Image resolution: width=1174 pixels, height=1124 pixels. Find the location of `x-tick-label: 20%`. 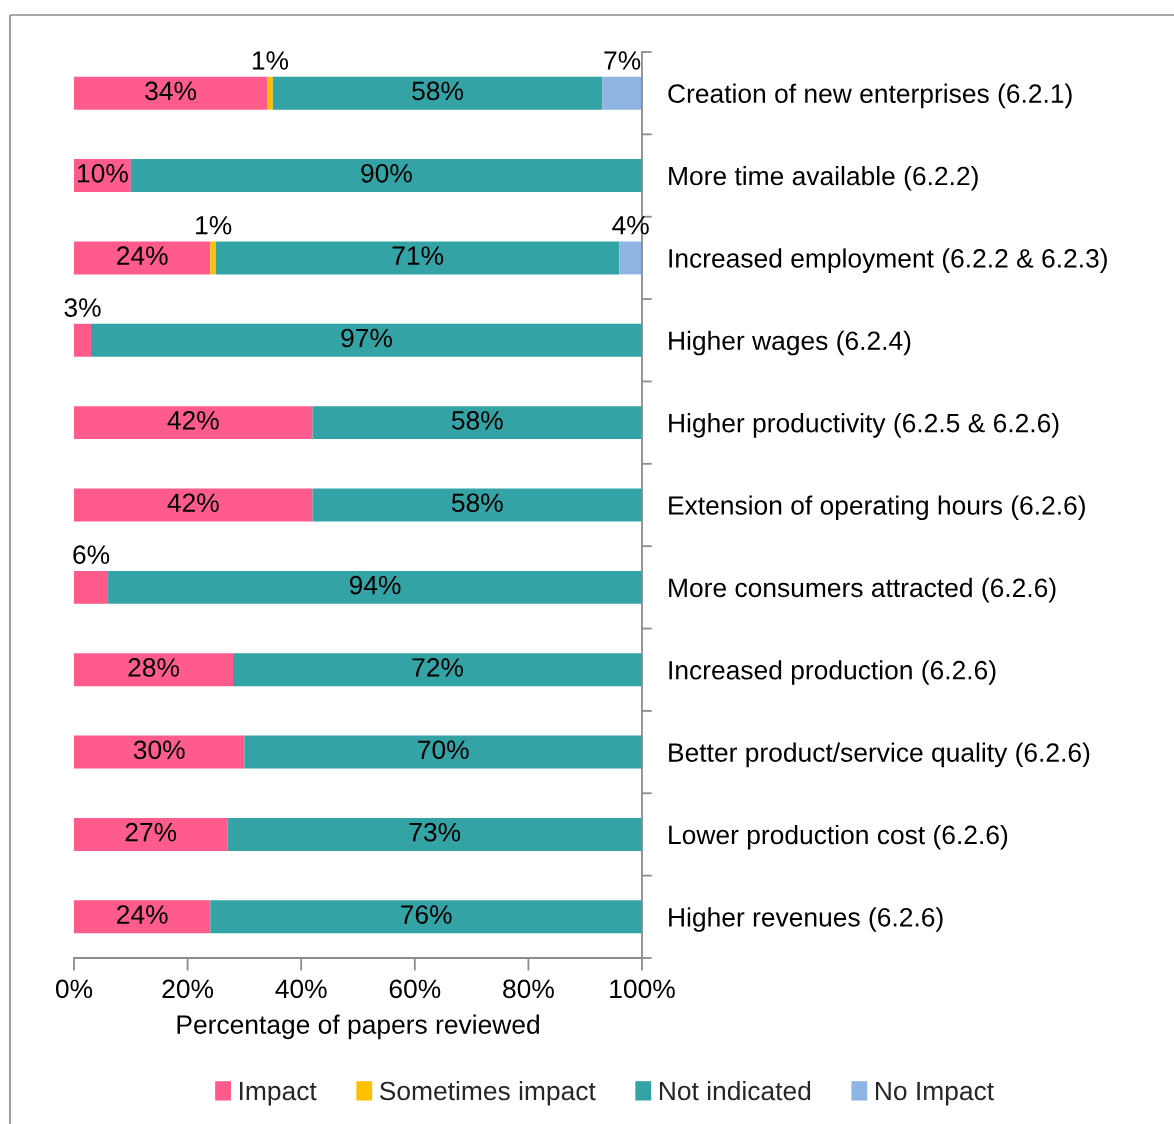

x-tick-label: 20% is located at coordinates (188, 989).